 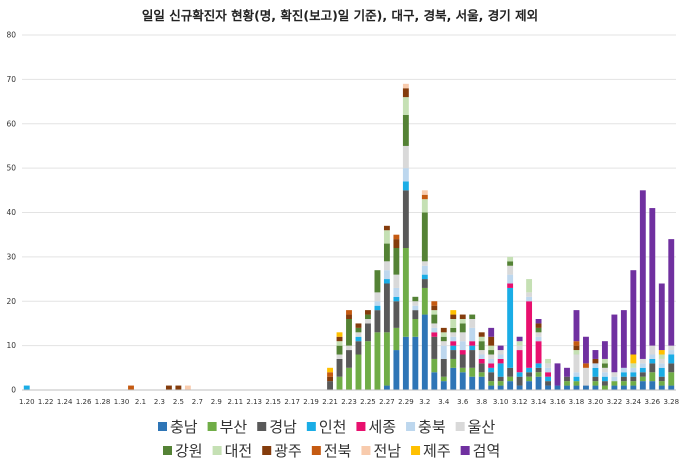 I want to click on x-tick-label: 3.4, so click(x=444, y=402).